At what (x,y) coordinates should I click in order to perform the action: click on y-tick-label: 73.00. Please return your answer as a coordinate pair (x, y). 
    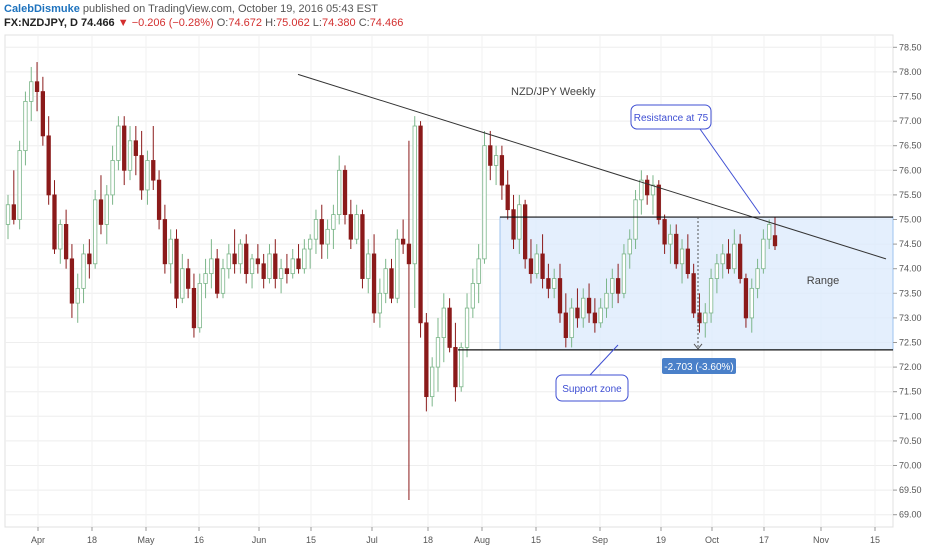
    Looking at the image, I should click on (910, 318).